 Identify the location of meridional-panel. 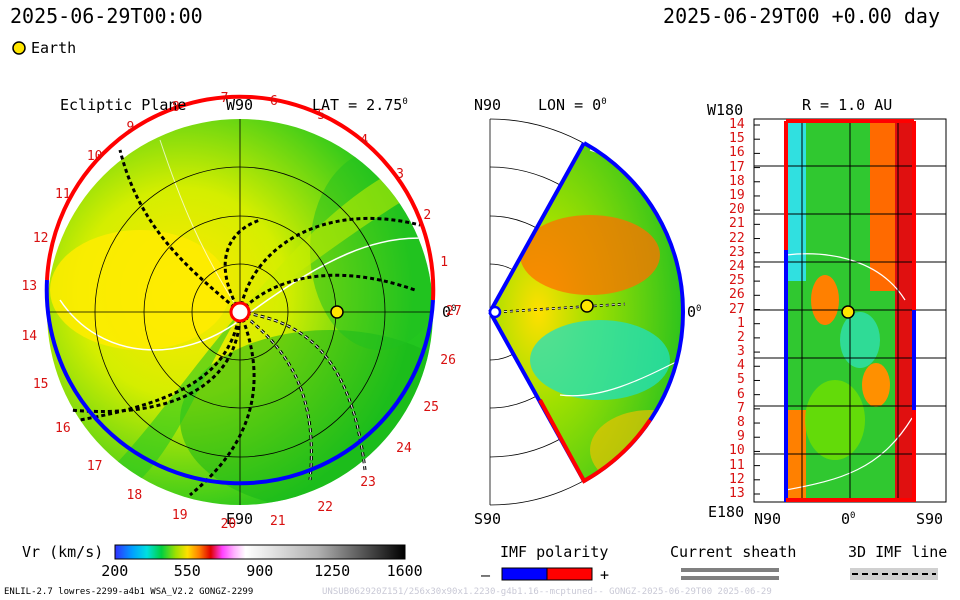
(587, 312).